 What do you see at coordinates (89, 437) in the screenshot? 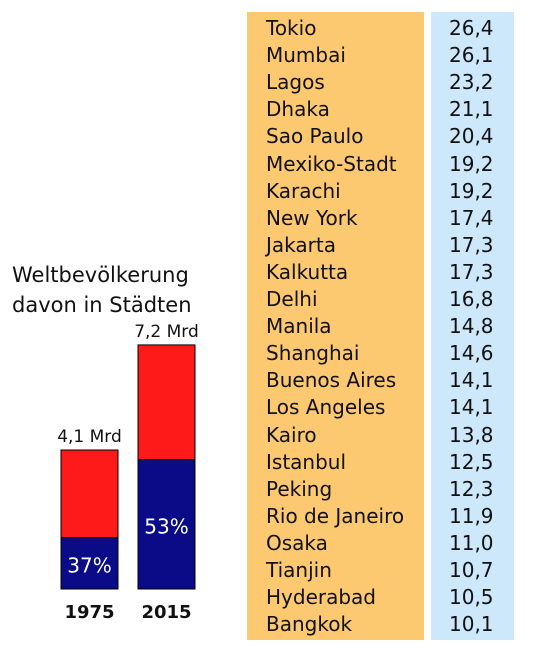
I see `total-label: 4,1 Mrd` at bounding box center [89, 437].